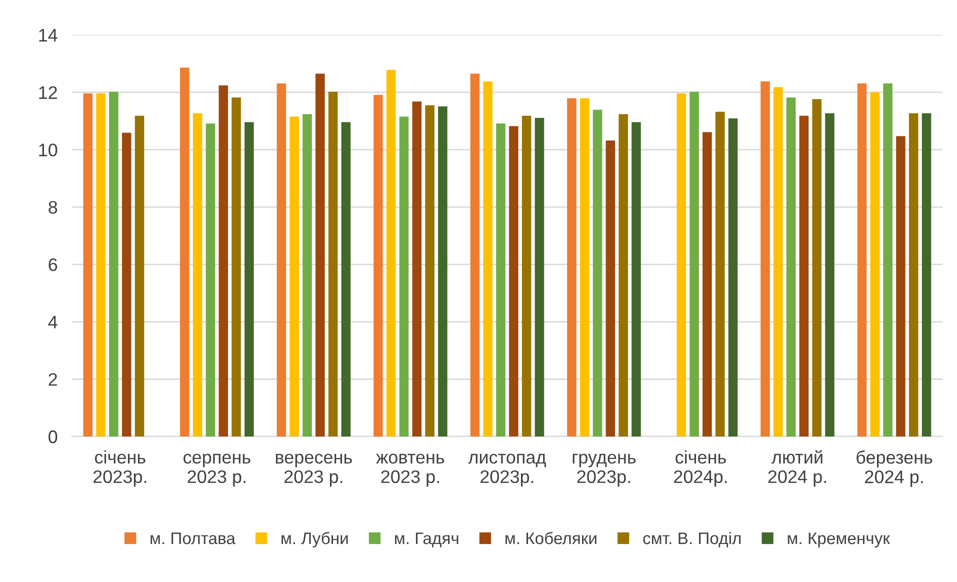 The height and width of the screenshot is (582, 957). Describe the element at coordinates (53, 437) in the screenshot. I see `y-tick-label: 0` at that location.